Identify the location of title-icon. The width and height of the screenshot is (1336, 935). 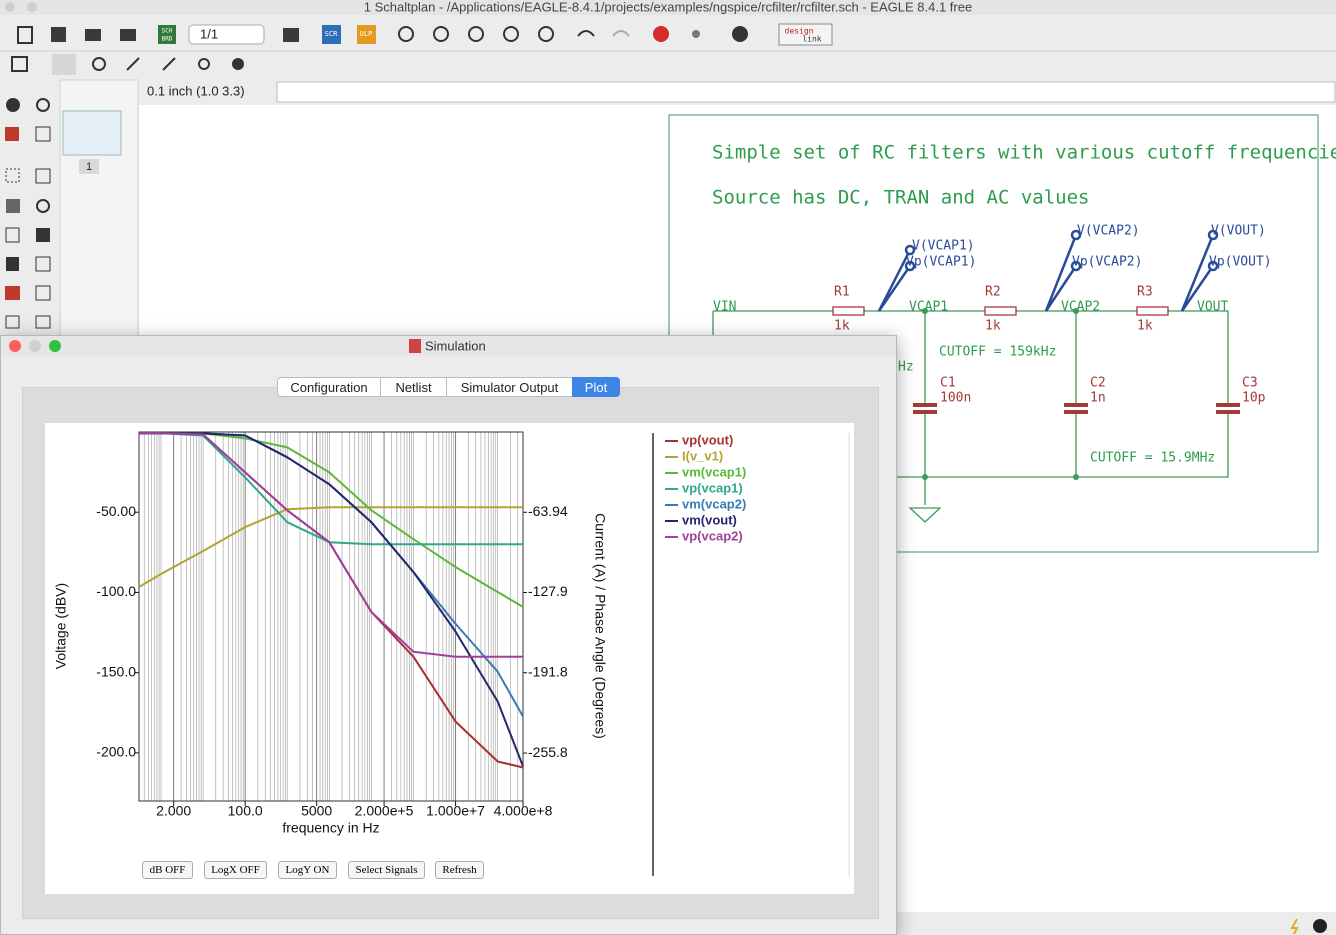
(415, 346).